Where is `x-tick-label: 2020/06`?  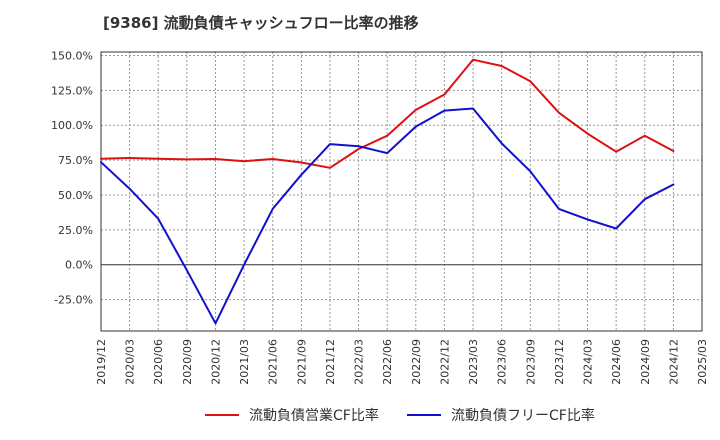 x-tick-label: 2020/06 is located at coordinates (158, 362).